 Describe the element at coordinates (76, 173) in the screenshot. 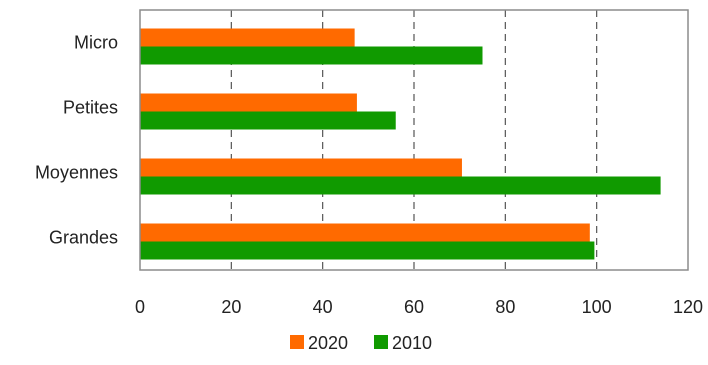

I see `category-label: Moyennes` at that location.